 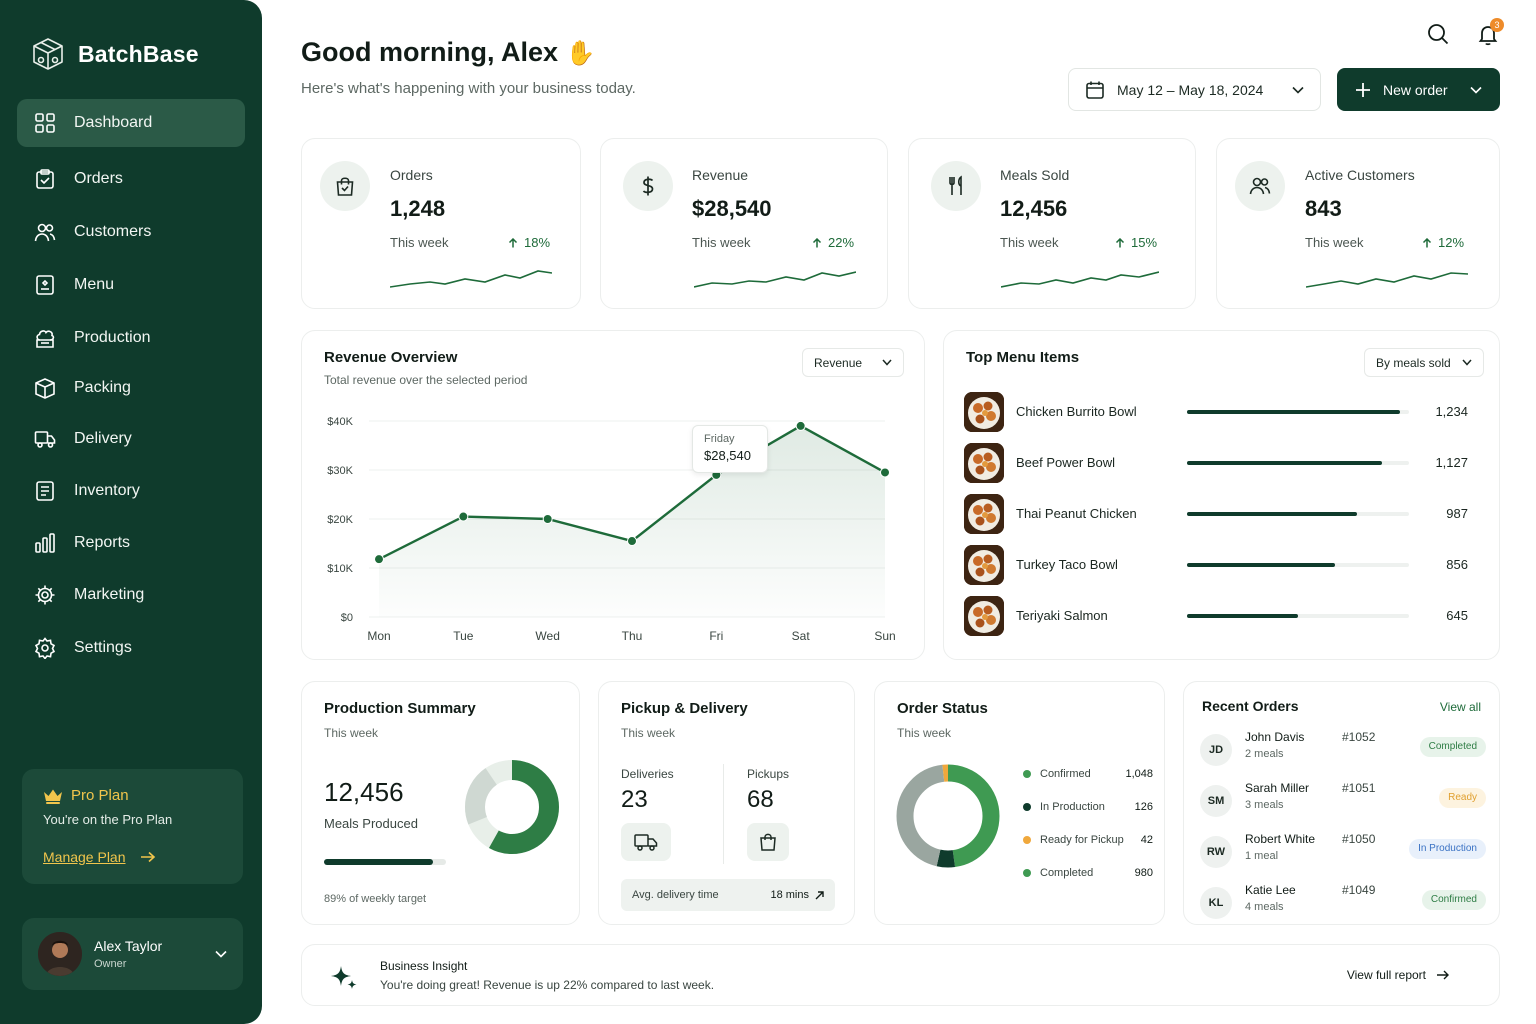 What do you see at coordinates (924, 733) in the screenshot?
I see `card-period: This week` at bounding box center [924, 733].